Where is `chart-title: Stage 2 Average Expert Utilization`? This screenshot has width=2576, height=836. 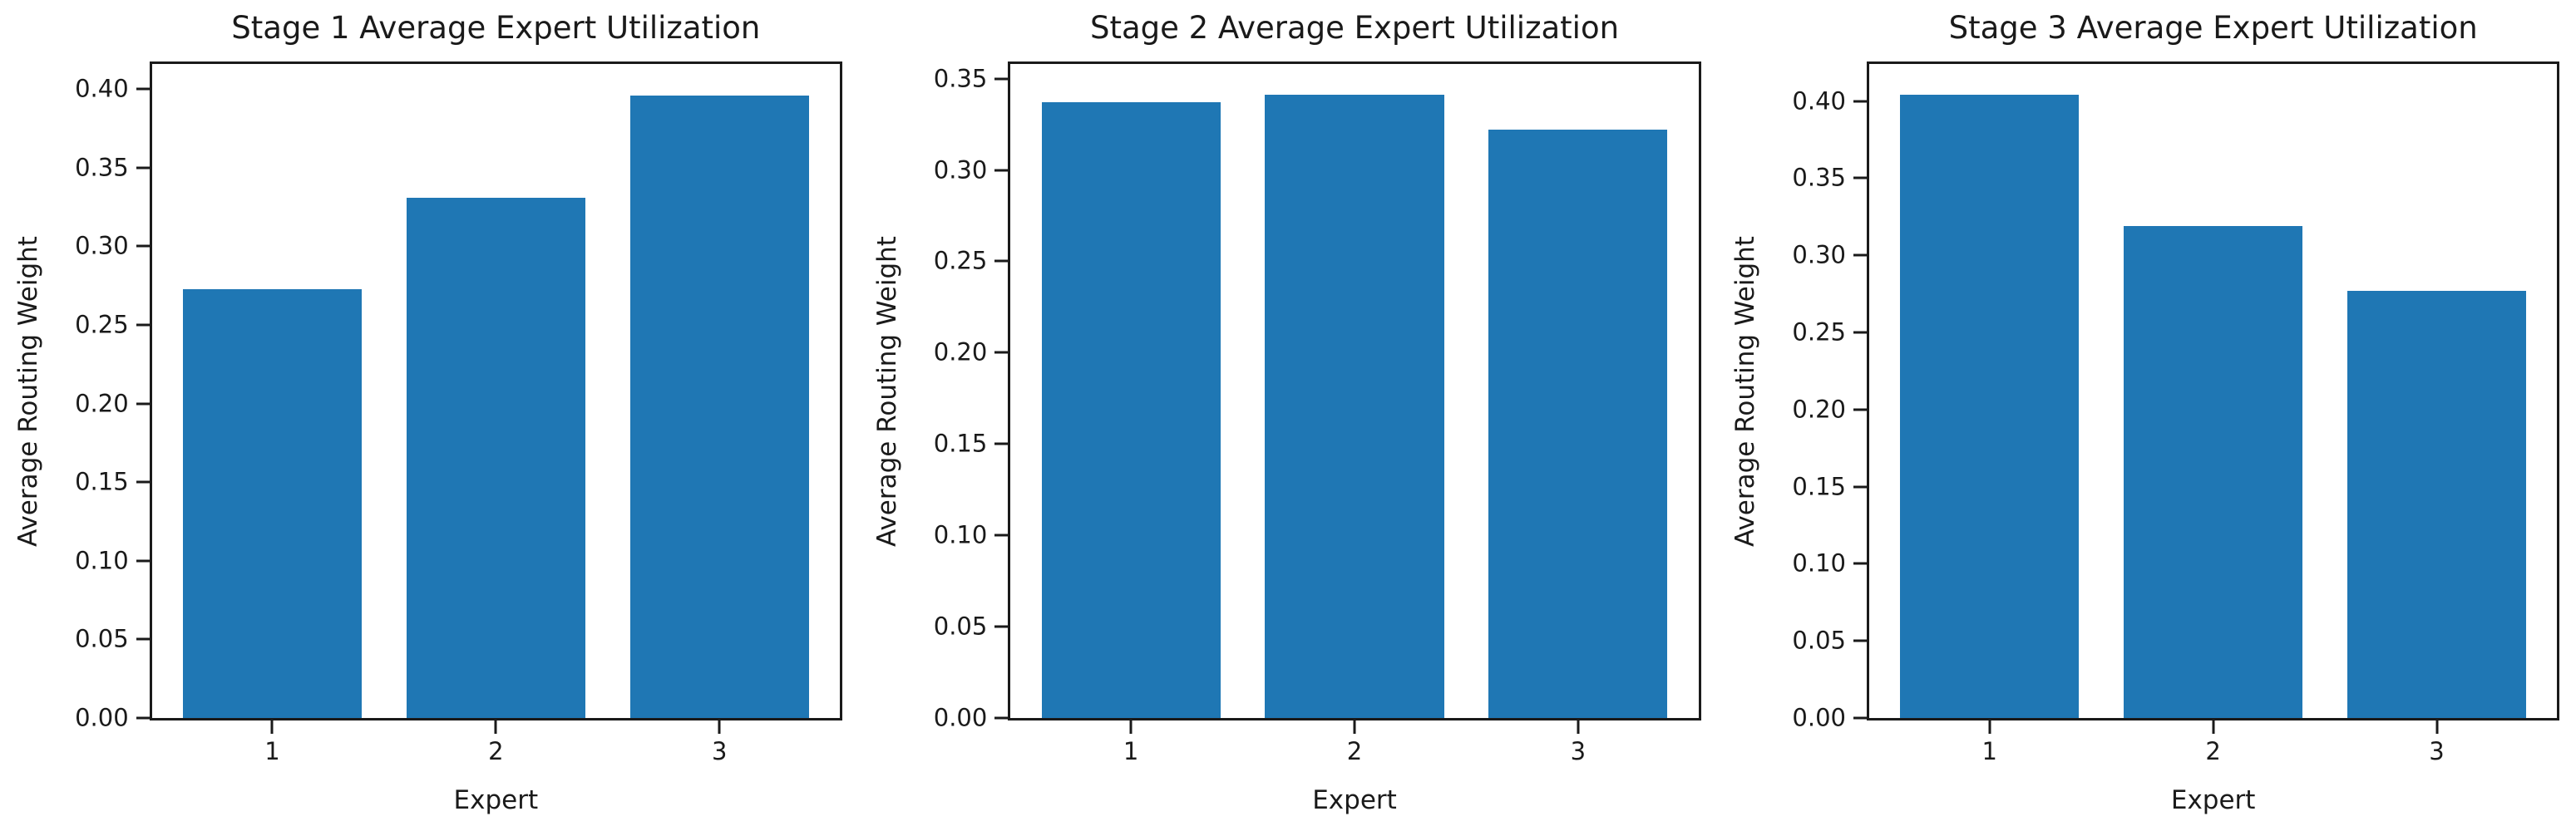
chart-title: Stage 2 Average Expert Utilization is located at coordinates (1354, 28).